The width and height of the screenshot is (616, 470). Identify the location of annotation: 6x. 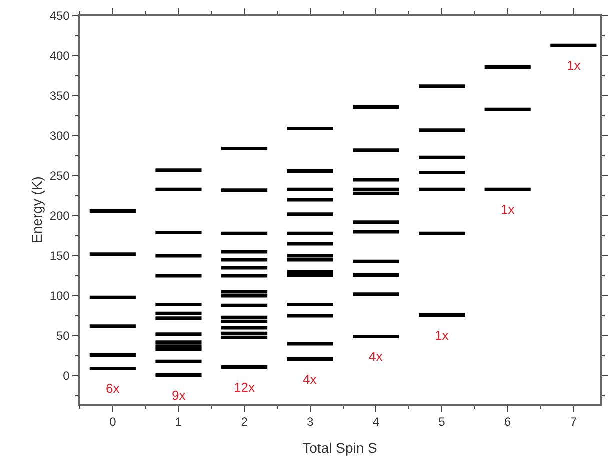
(113, 388).